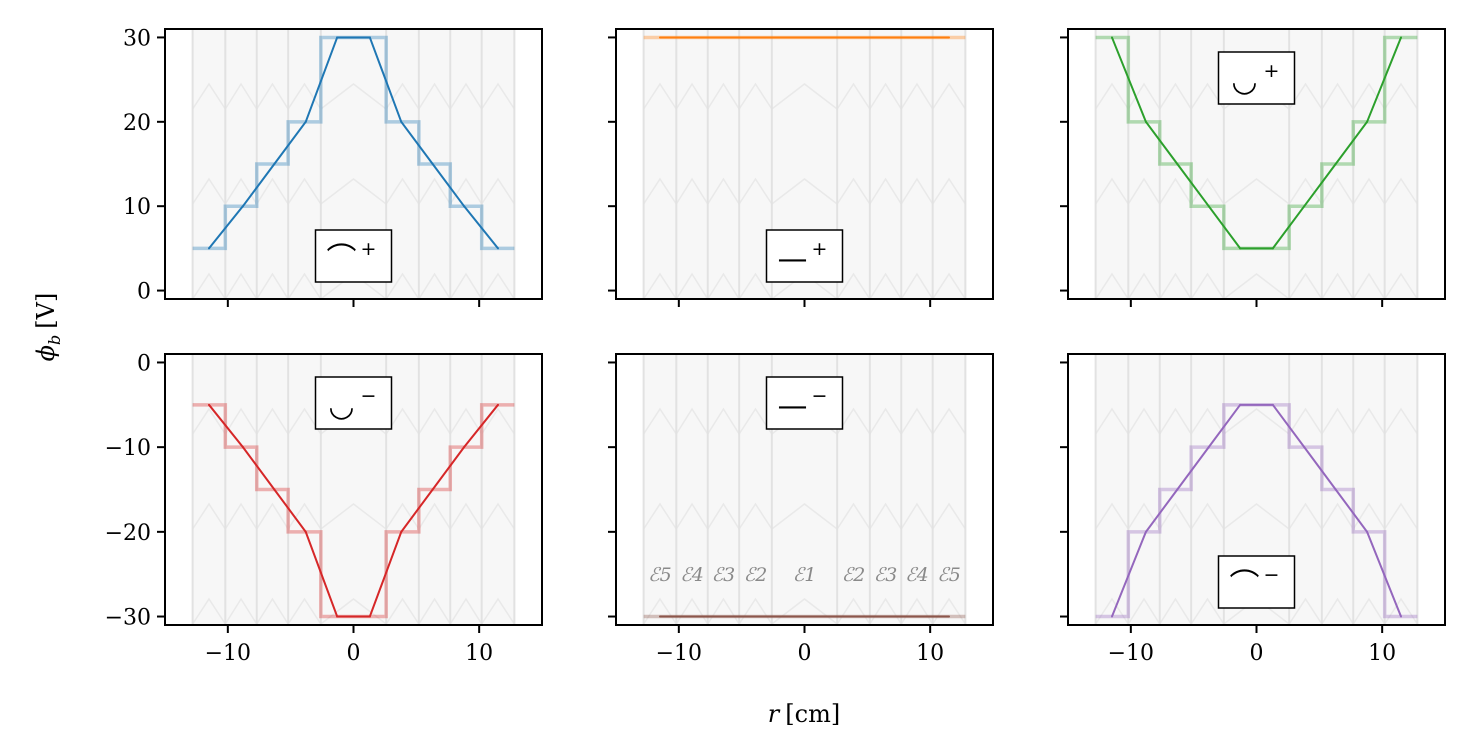 Image resolution: width=1470 pixels, height=754 pixels. I want to click on legend-box: — +, so click(804, 256).